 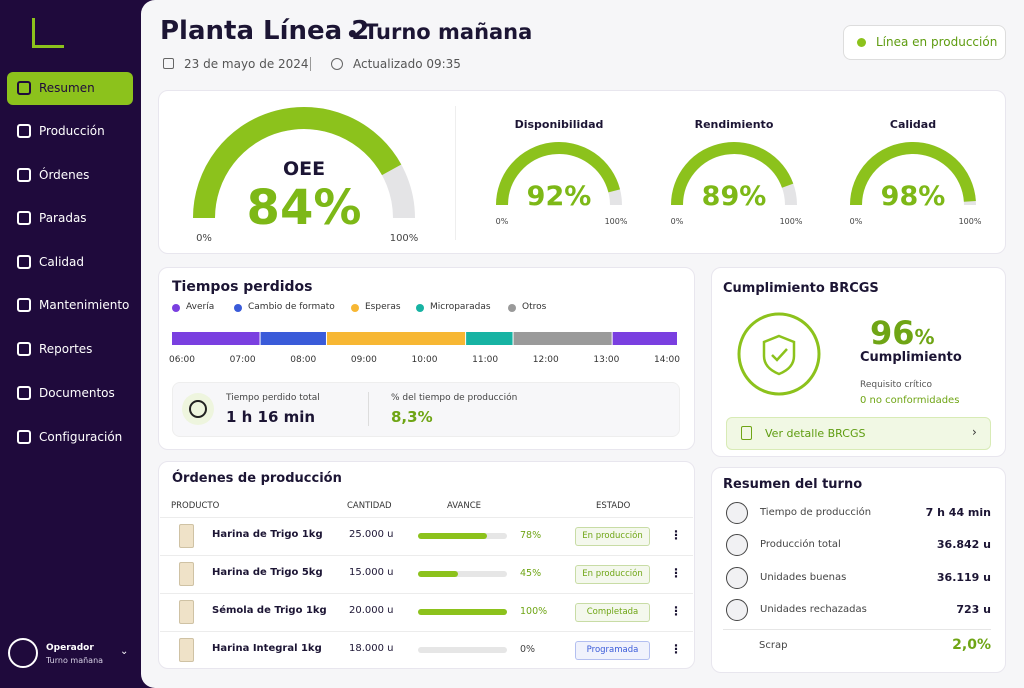 I want to click on chevron: ›, so click(x=974, y=432).